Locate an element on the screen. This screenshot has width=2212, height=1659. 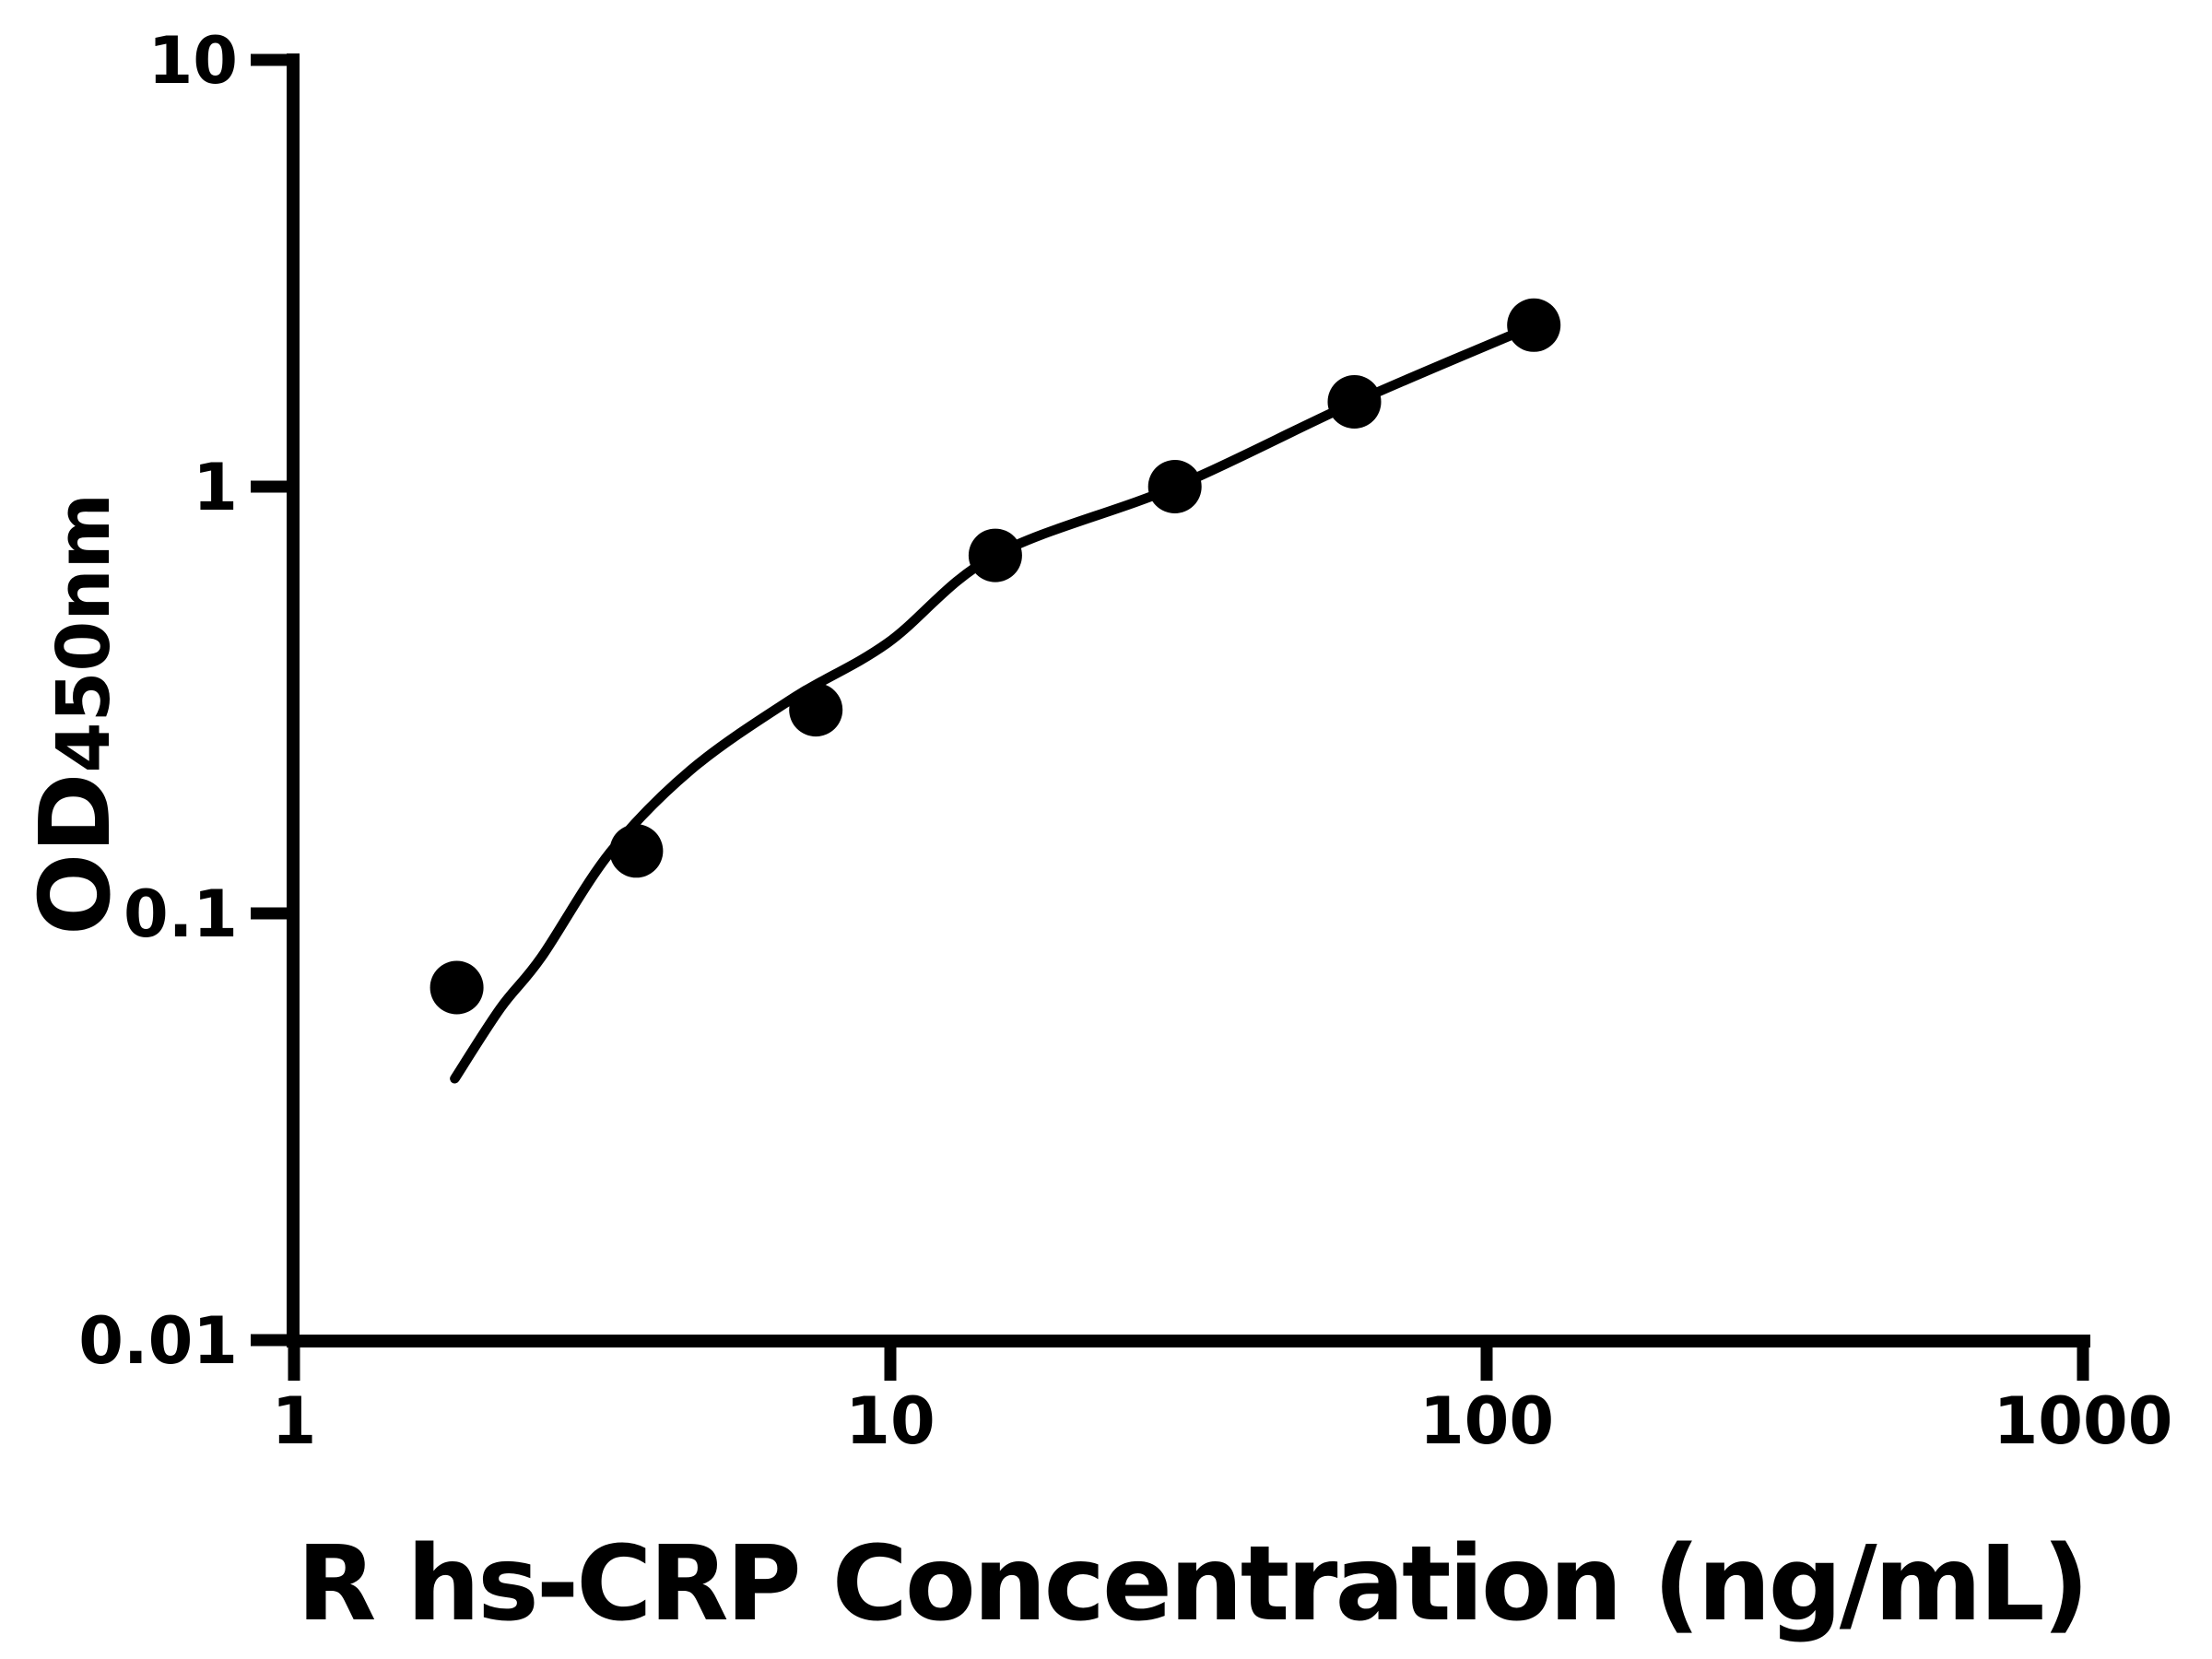
x-tick-label: 1 is located at coordinates (294, 1421).